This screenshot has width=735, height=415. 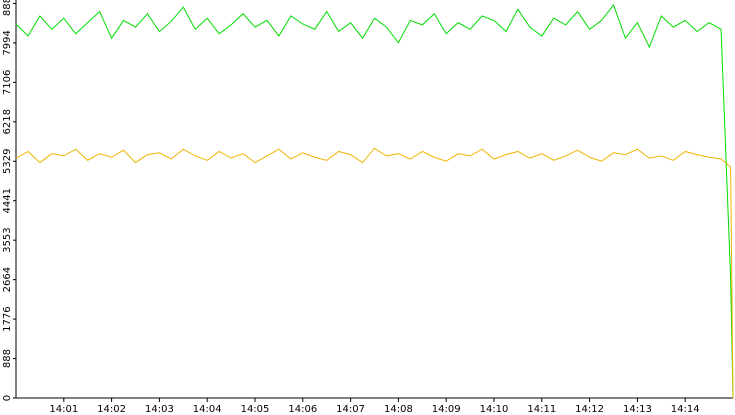 What do you see at coordinates (494, 409) in the screenshot?
I see `x-tick-label: 14:10` at bounding box center [494, 409].